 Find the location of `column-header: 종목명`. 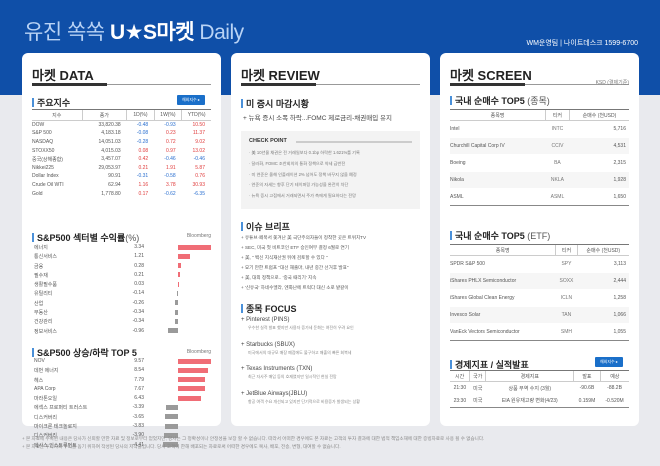

column-header: 종목명 is located at coordinates (498, 115).